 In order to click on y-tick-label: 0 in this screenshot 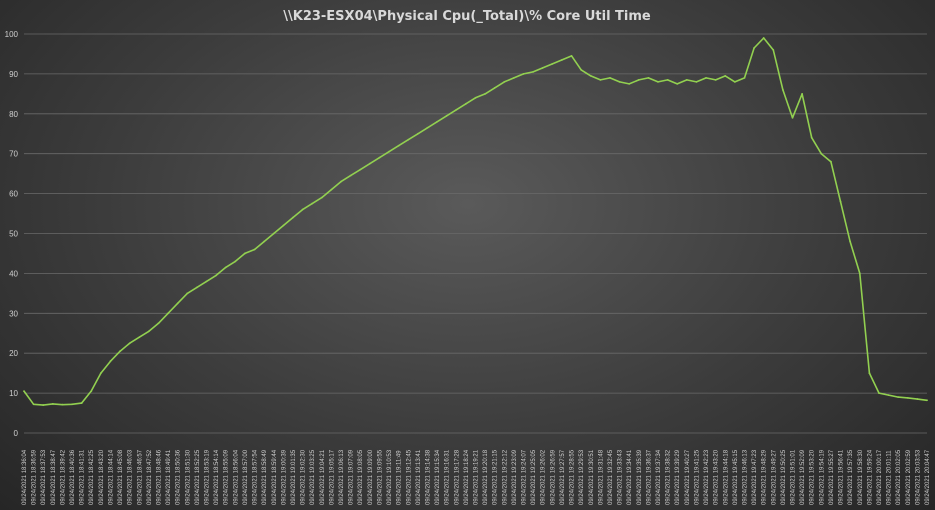, I will do `click(16, 433)`.